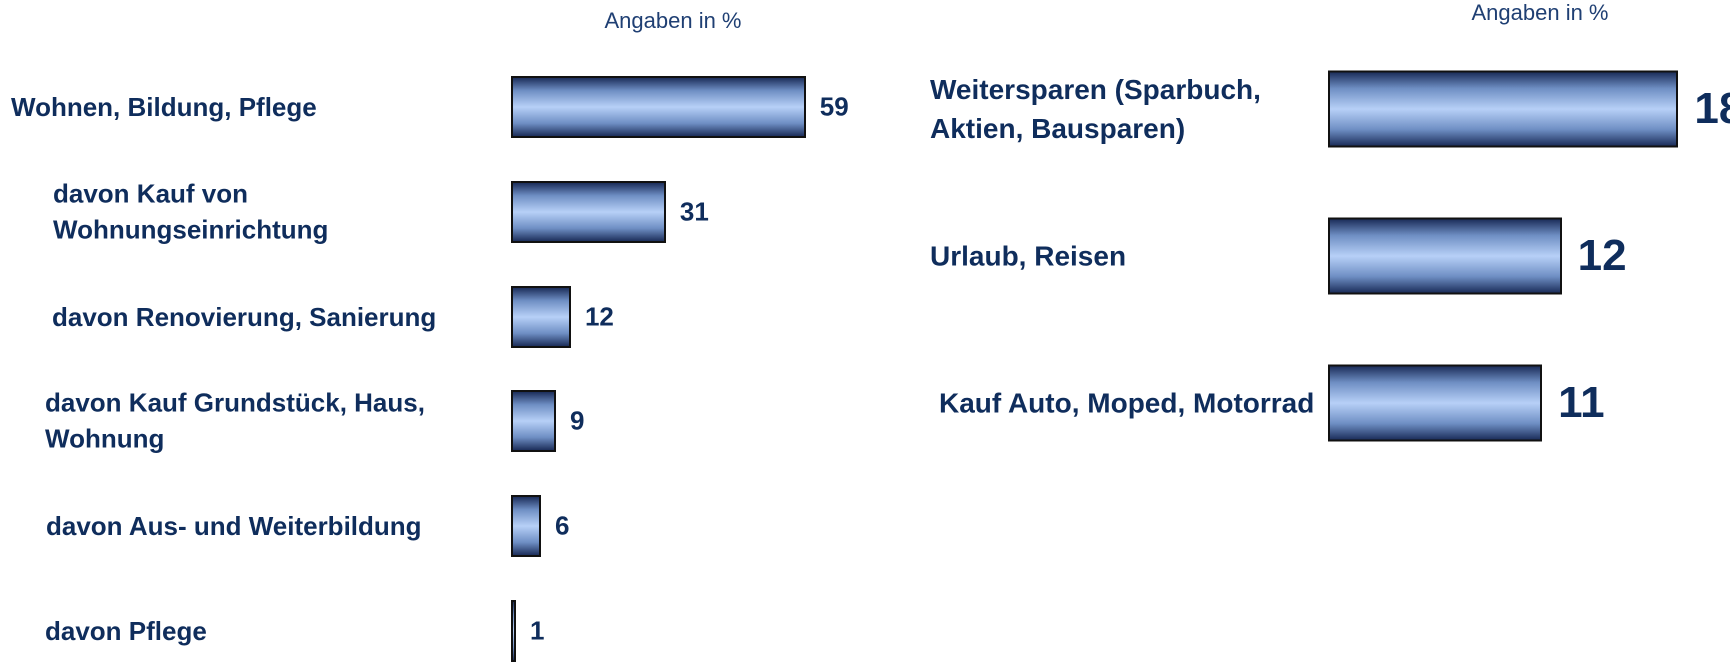  I want to click on value-label: 31, so click(694, 211).